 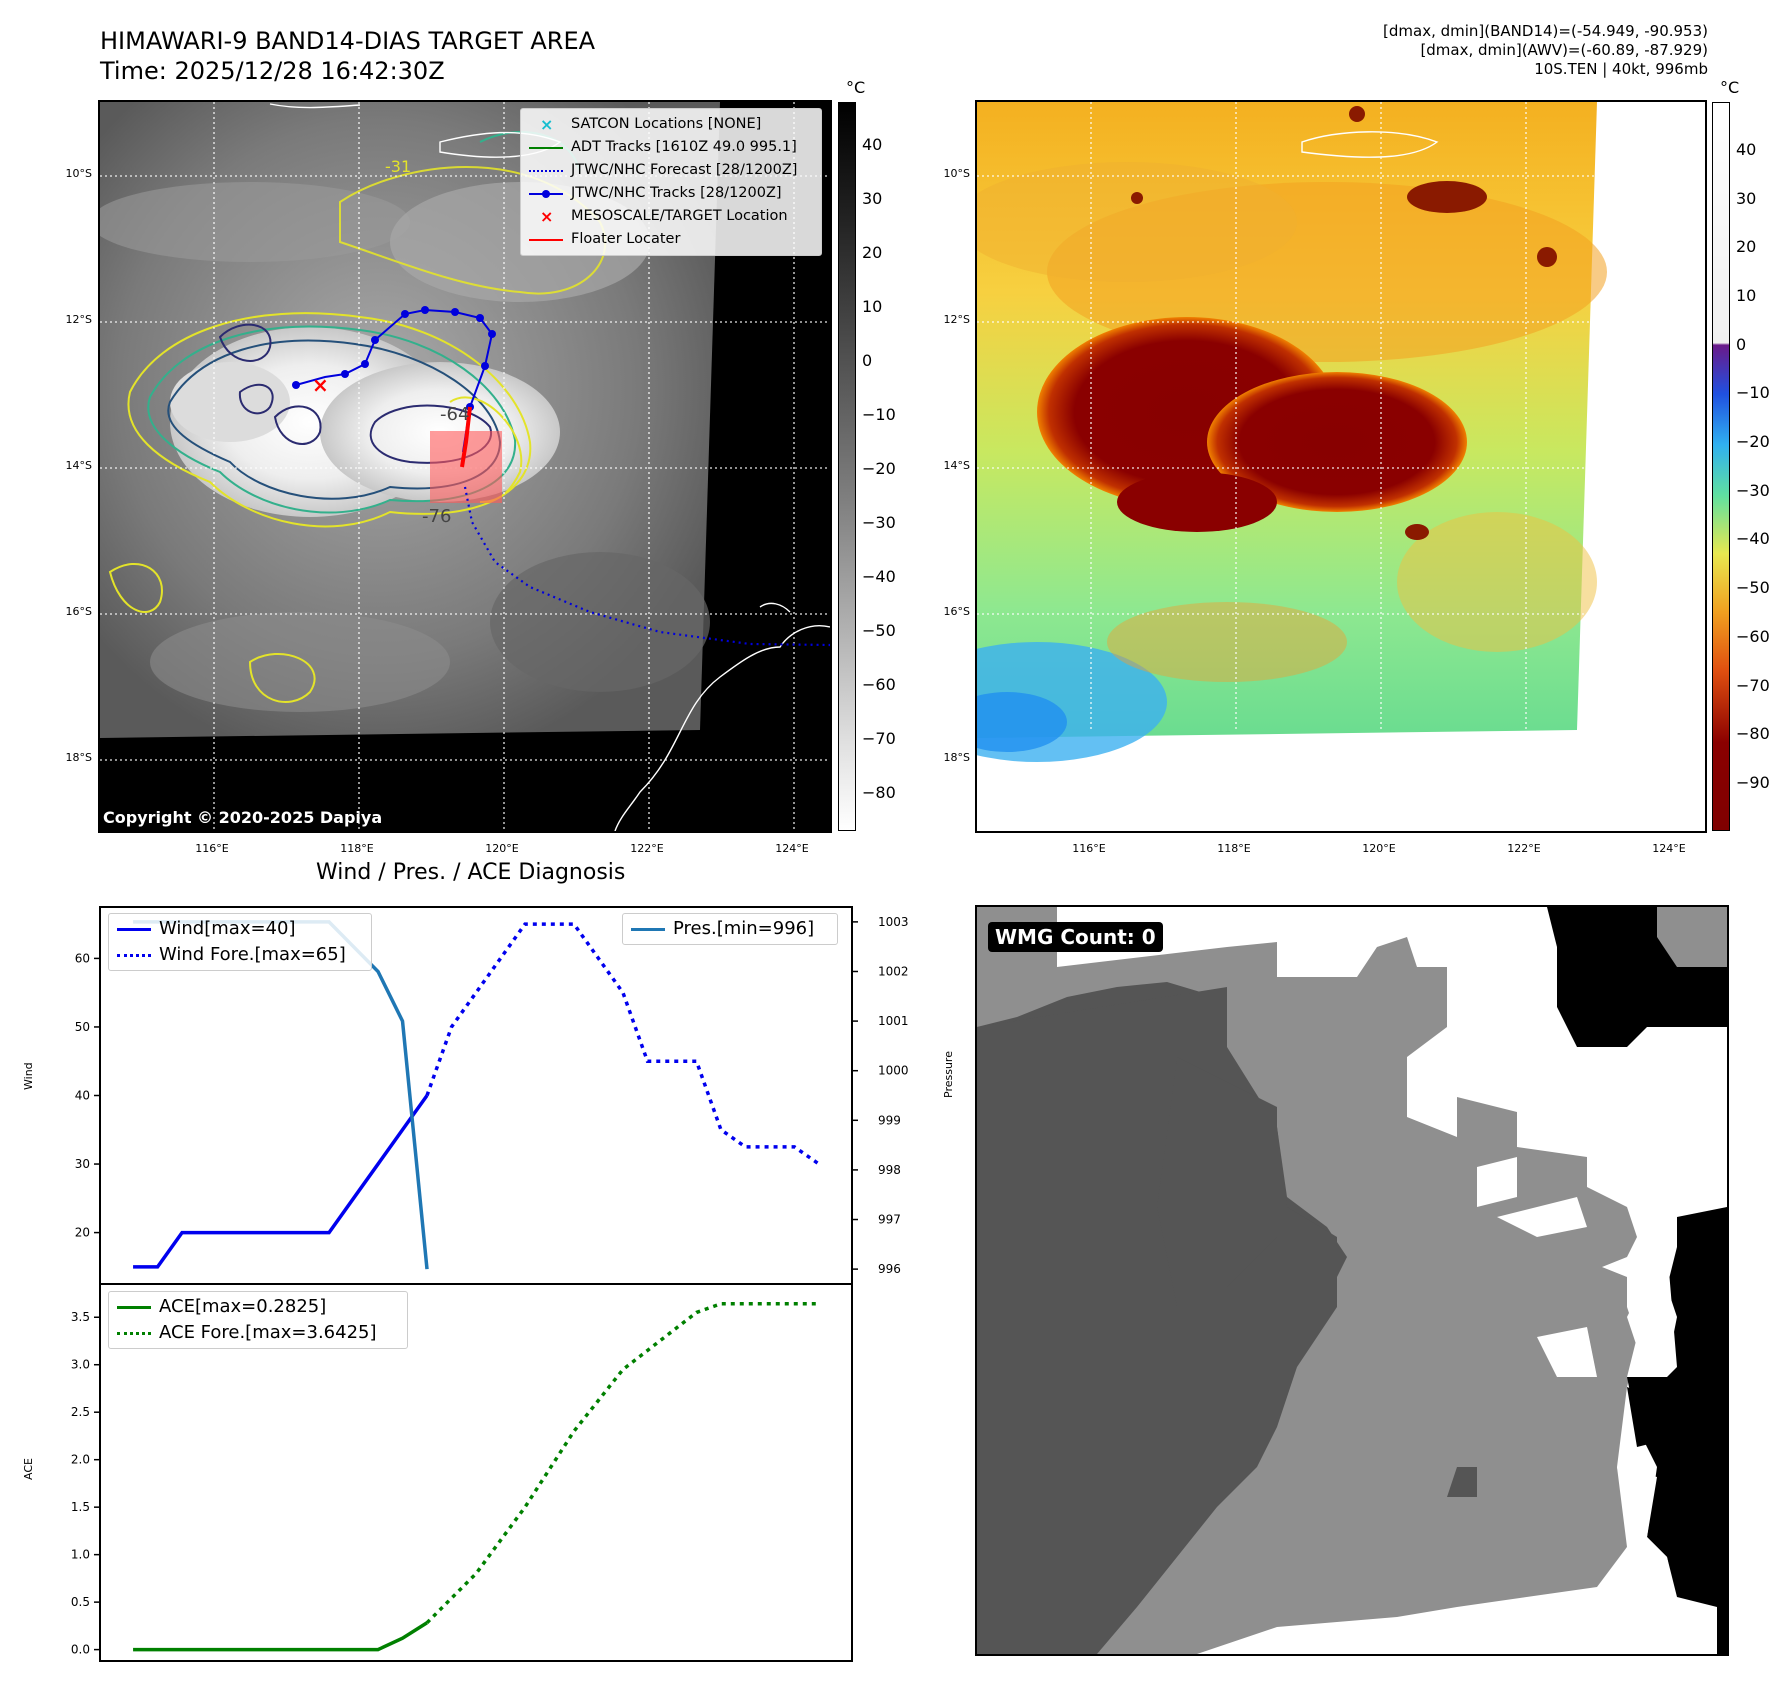 I want to click on diagnosis-title: Wind / Pres. / ACE Diagnosis, so click(x=471, y=872).